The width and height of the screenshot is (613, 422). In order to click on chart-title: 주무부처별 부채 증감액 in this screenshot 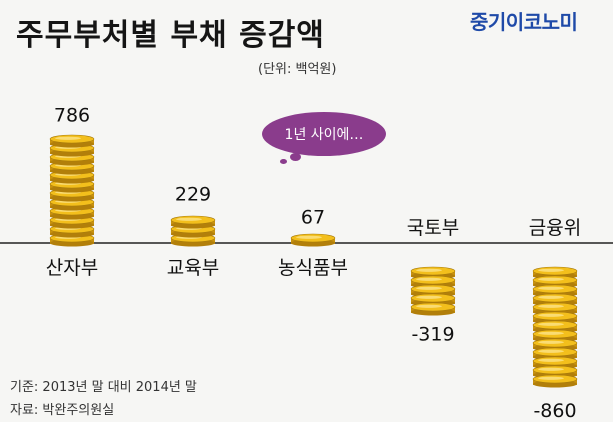, I will do `click(170, 35)`.